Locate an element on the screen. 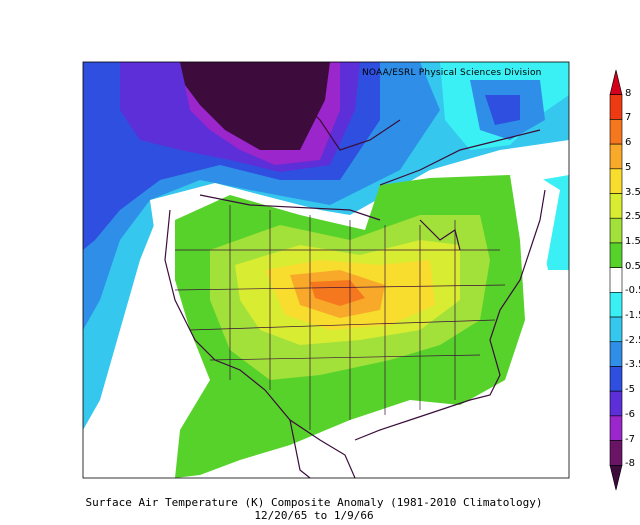 This screenshot has height=525, width=640. color-scale-label: -1.5 is located at coordinates (632, 316).